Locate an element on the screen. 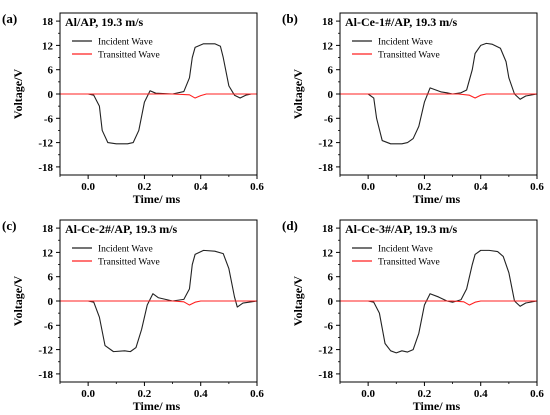 The image size is (550, 415). panel-title: Al-Ce-3#/AP, 19.3 m/s is located at coordinates (401, 229).